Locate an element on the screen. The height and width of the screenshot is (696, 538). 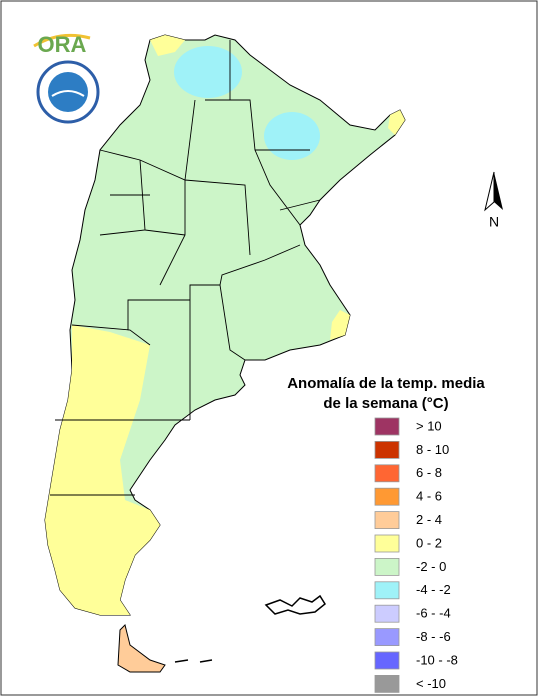
legend-label: 2 - 4 is located at coordinates (429, 519).